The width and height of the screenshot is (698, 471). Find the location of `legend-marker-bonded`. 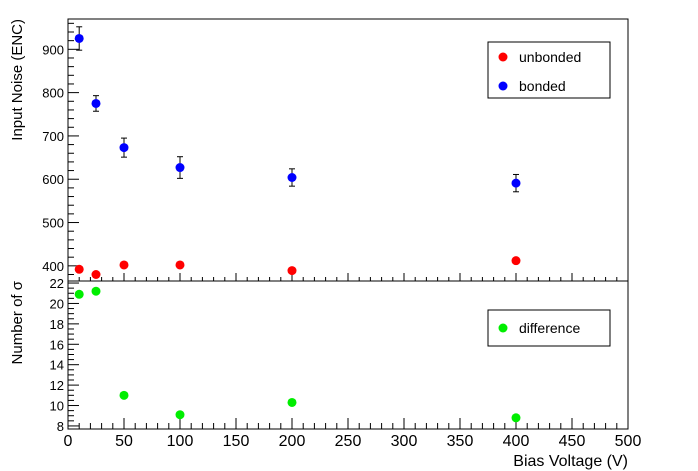

legend-marker-bonded is located at coordinates (503, 86).